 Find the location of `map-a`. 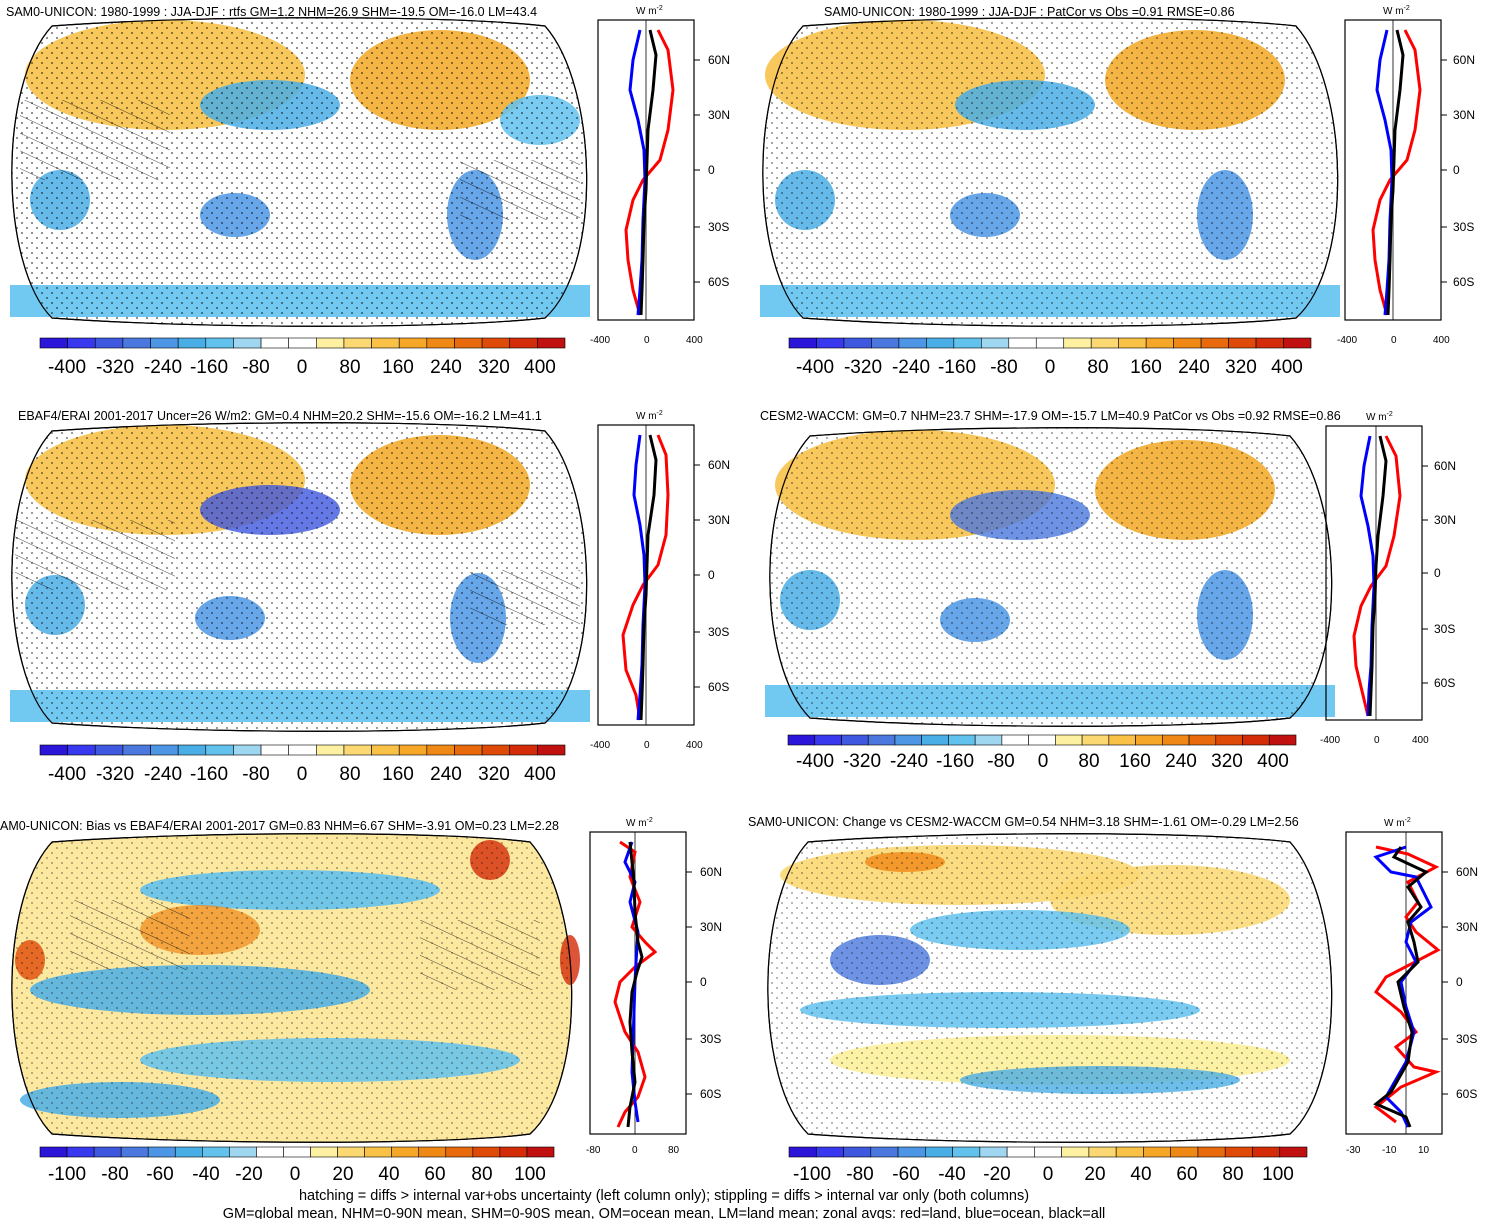

map-a is located at coordinates (300, 172).